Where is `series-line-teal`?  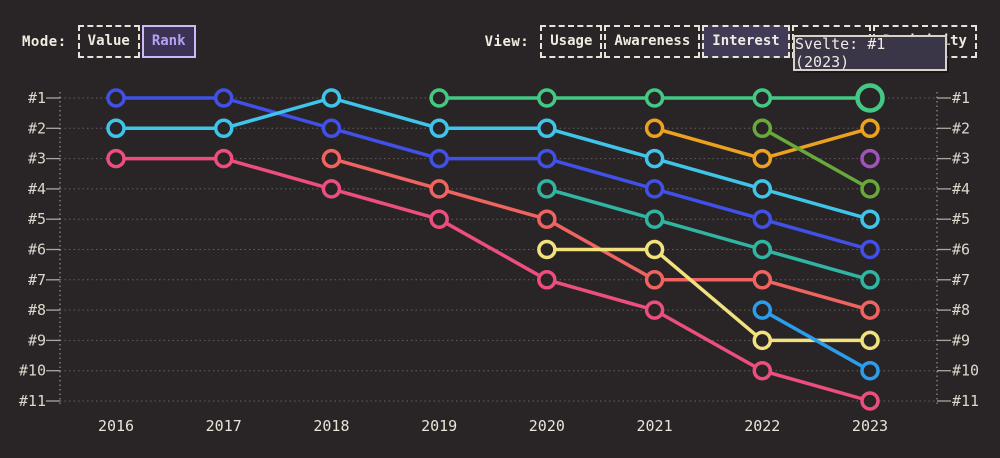 series-line-teal is located at coordinates (708, 234).